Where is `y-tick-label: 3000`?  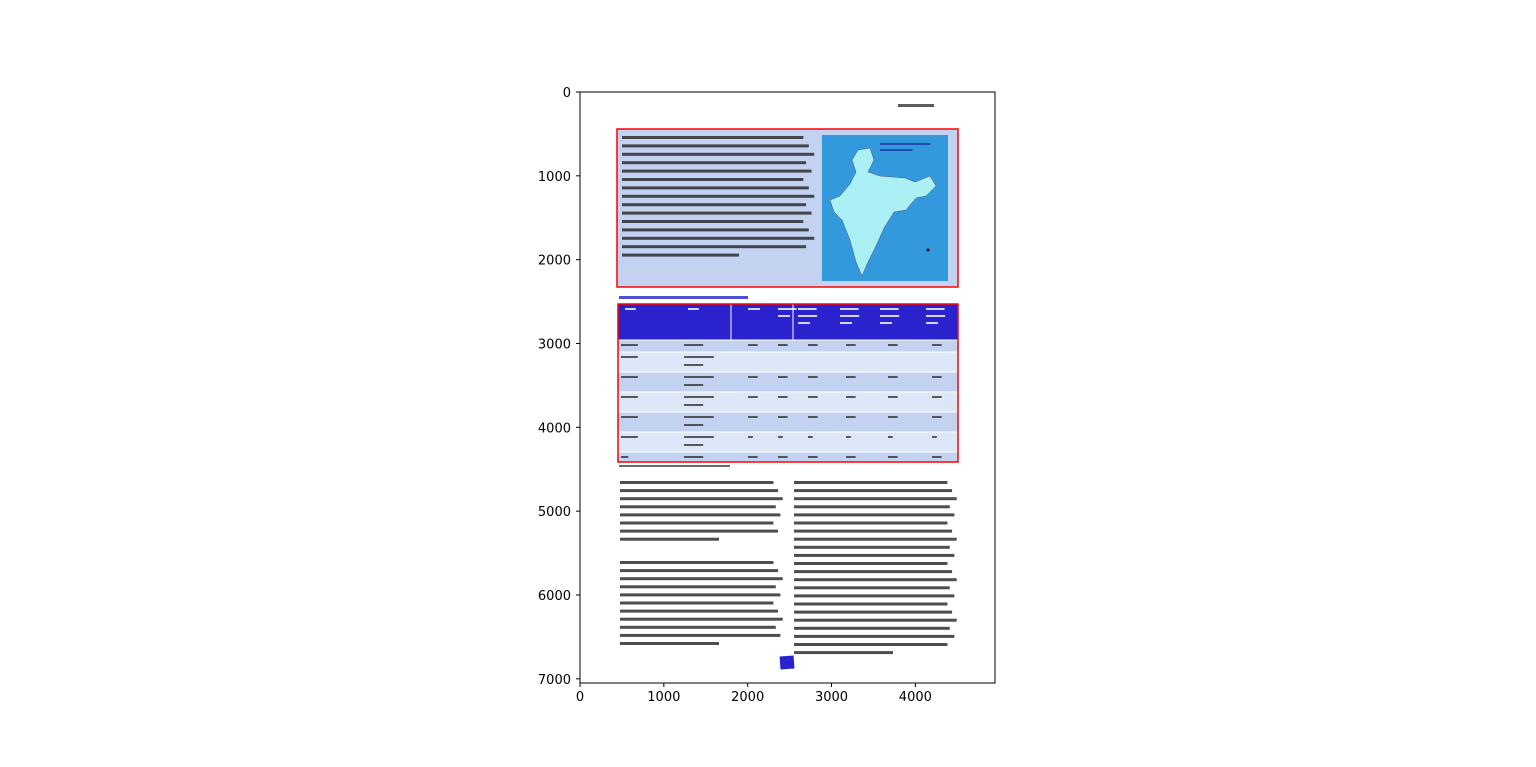 y-tick-label: 3000 is located at coordinates (554, 344).